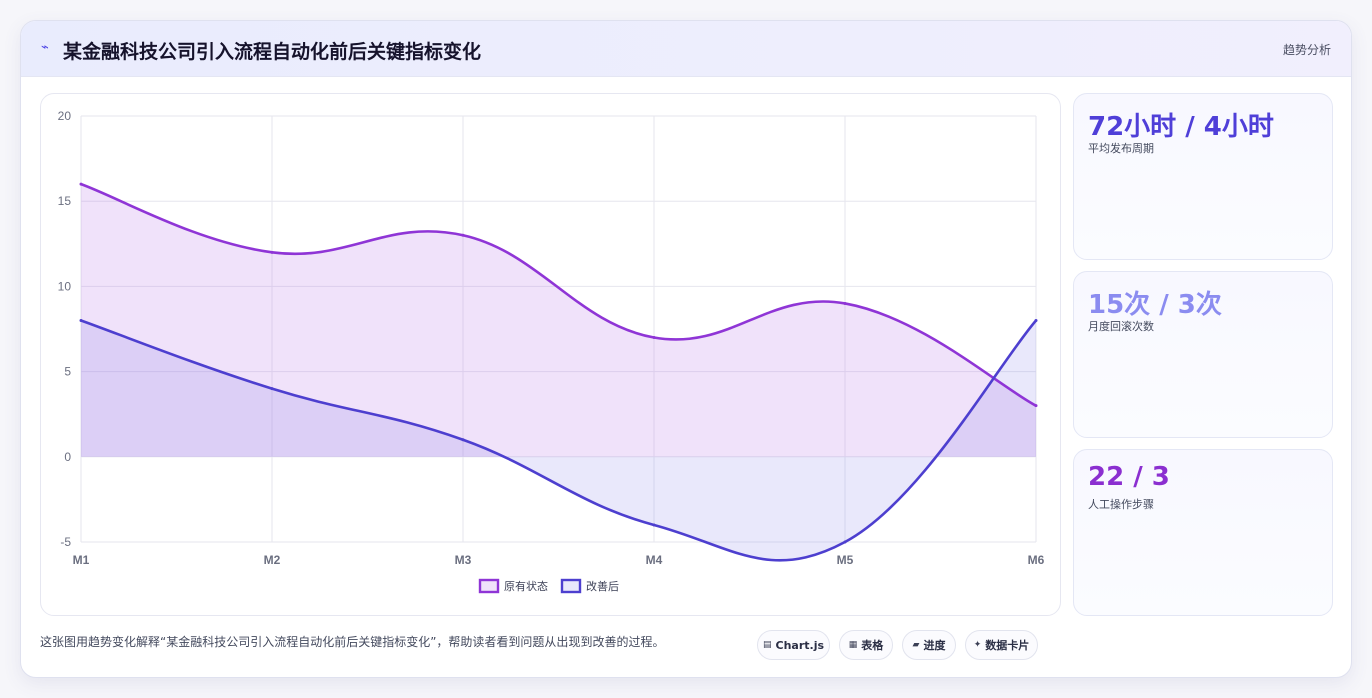  I want to click on x-tick-label: M4, so click(654, 560).